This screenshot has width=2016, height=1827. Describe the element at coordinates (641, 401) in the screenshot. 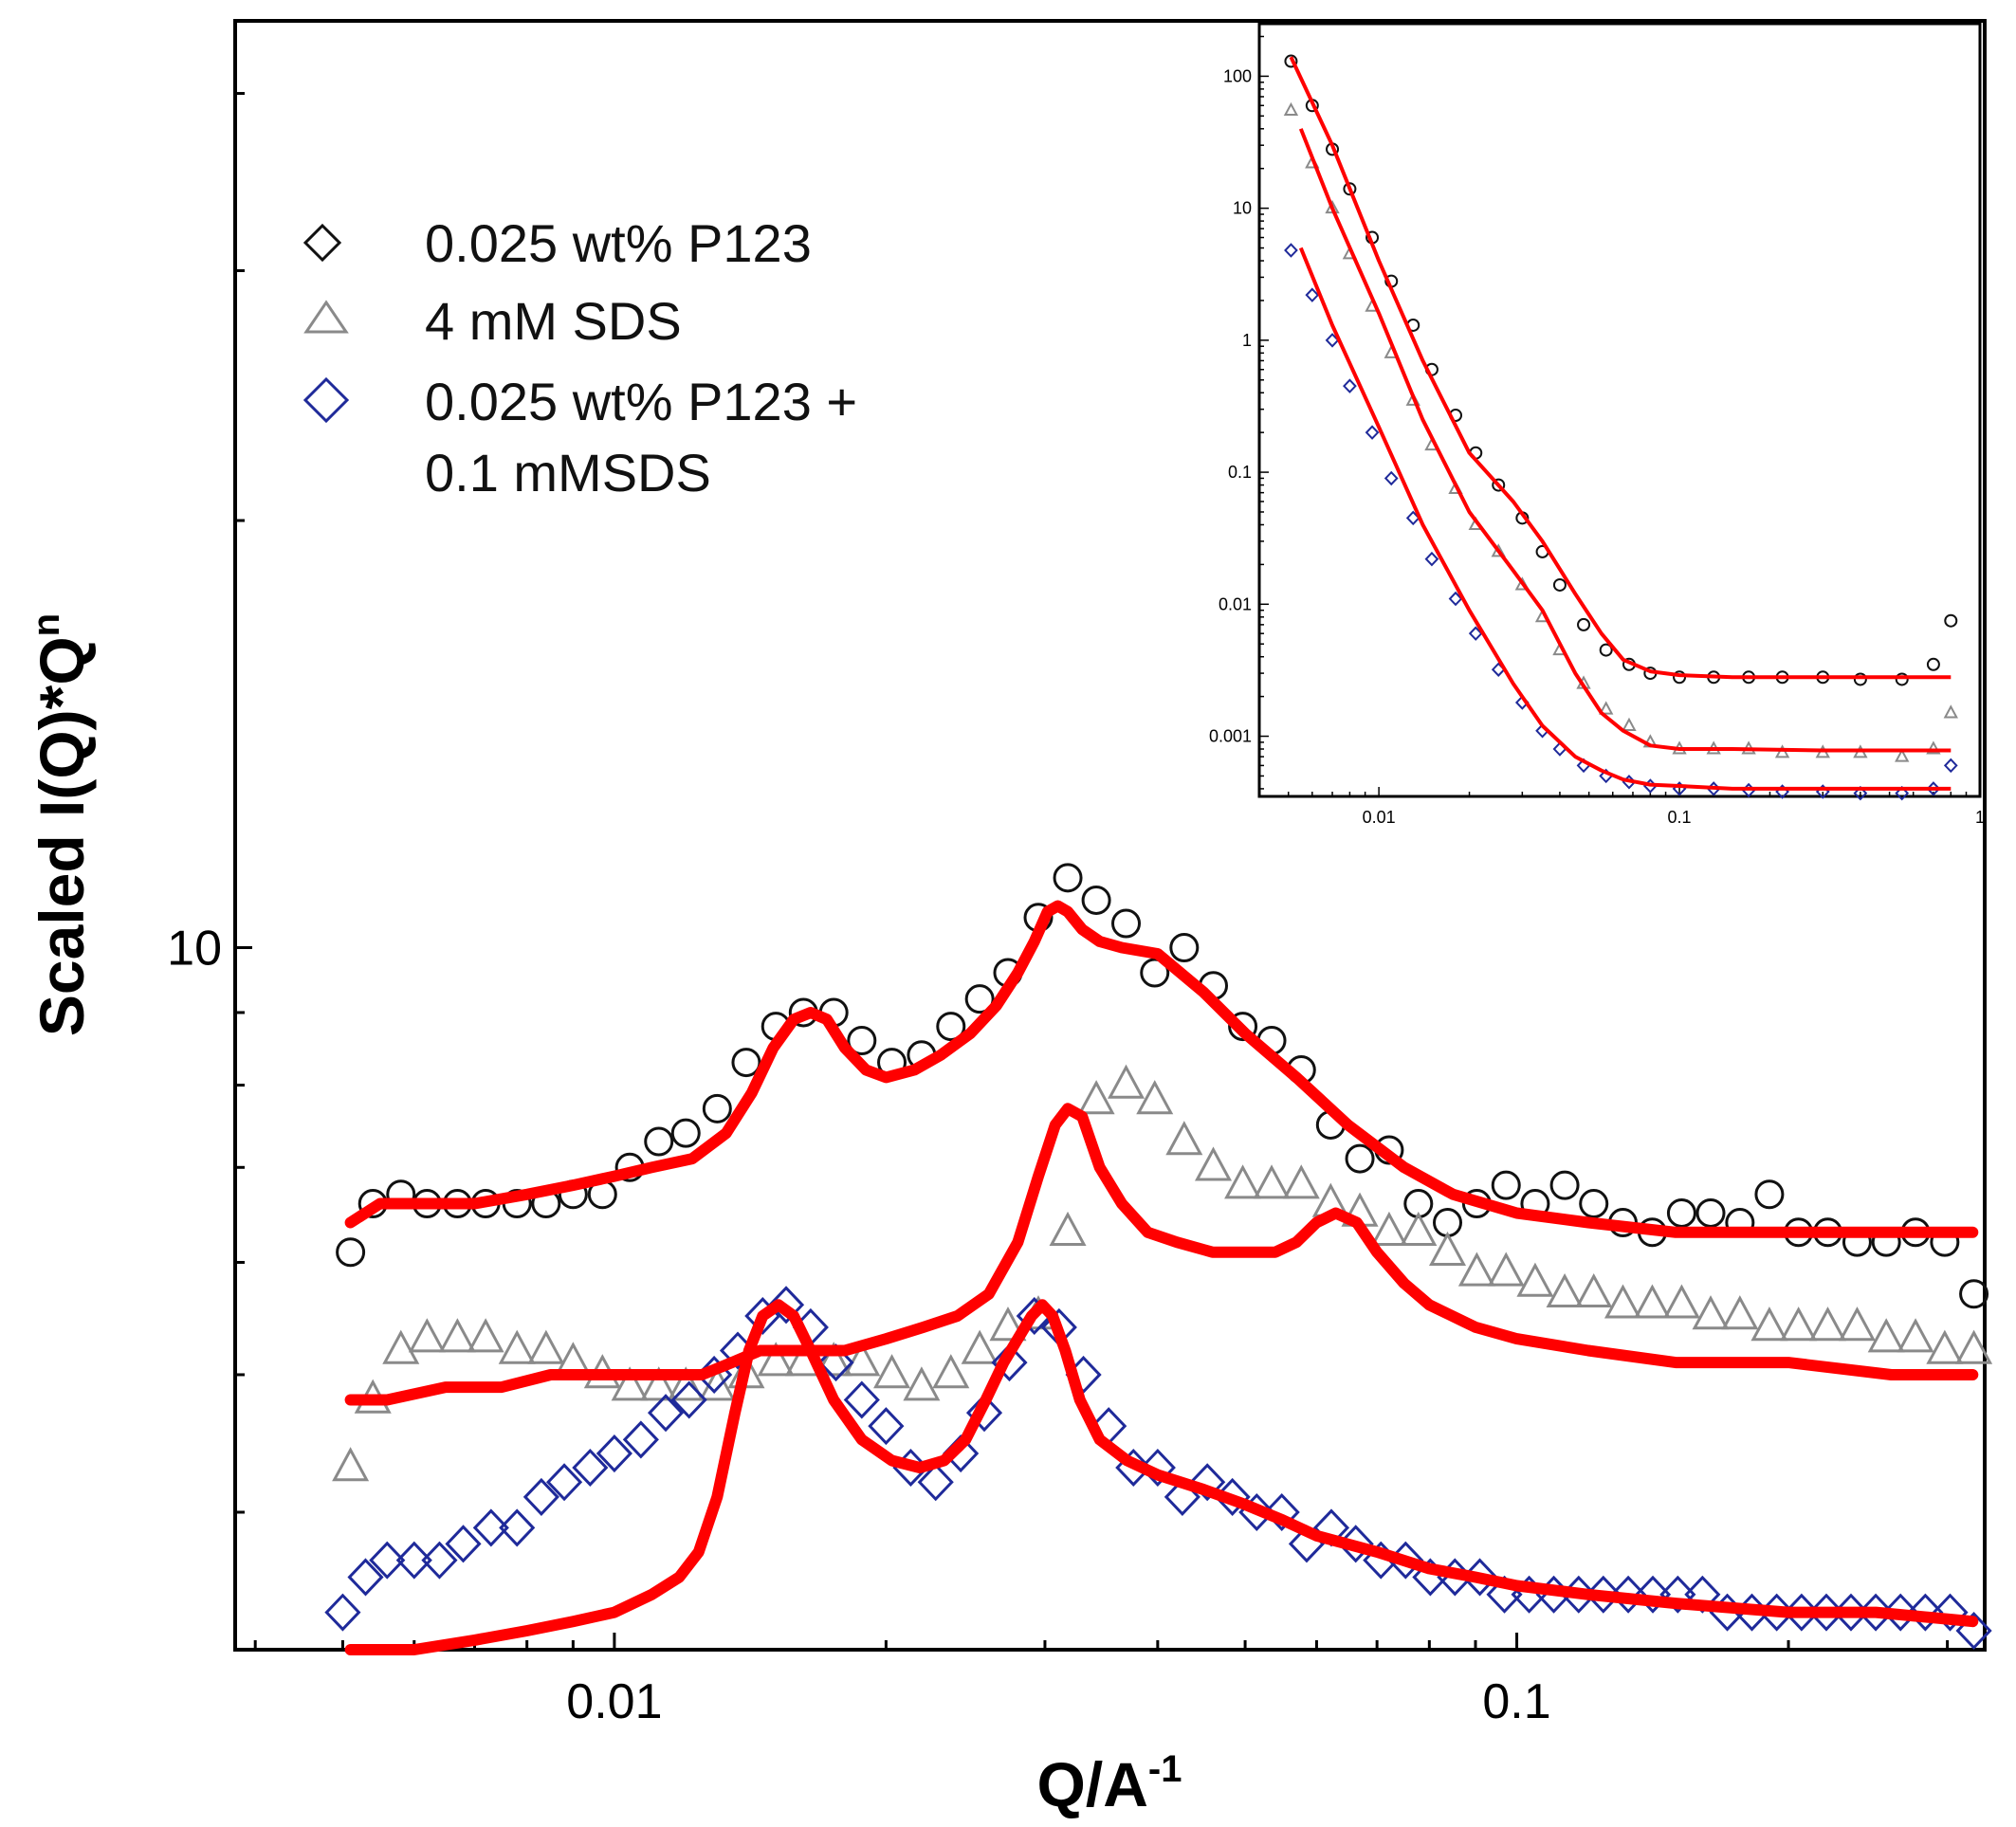

I see `legend-label-mix: 0.025 wt% P123 +` at that location.